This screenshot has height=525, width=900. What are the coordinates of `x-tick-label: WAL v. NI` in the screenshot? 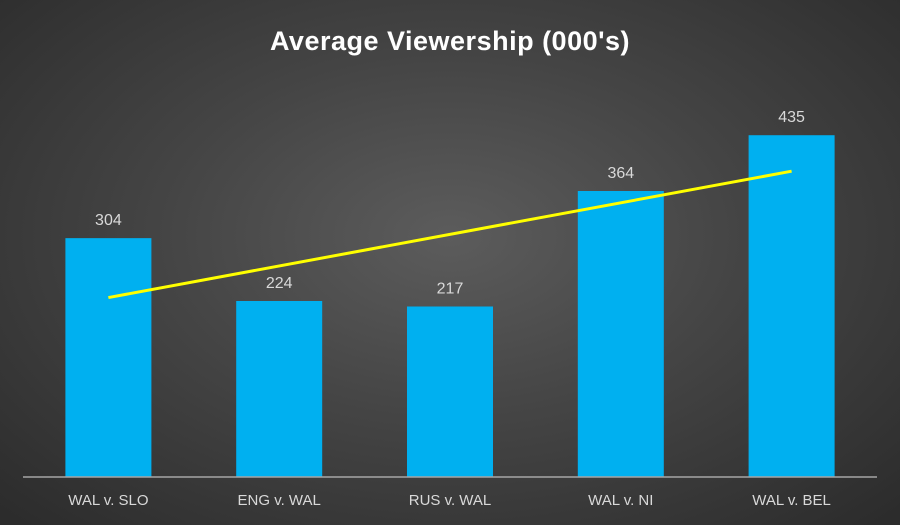 It's located at (620, 500).